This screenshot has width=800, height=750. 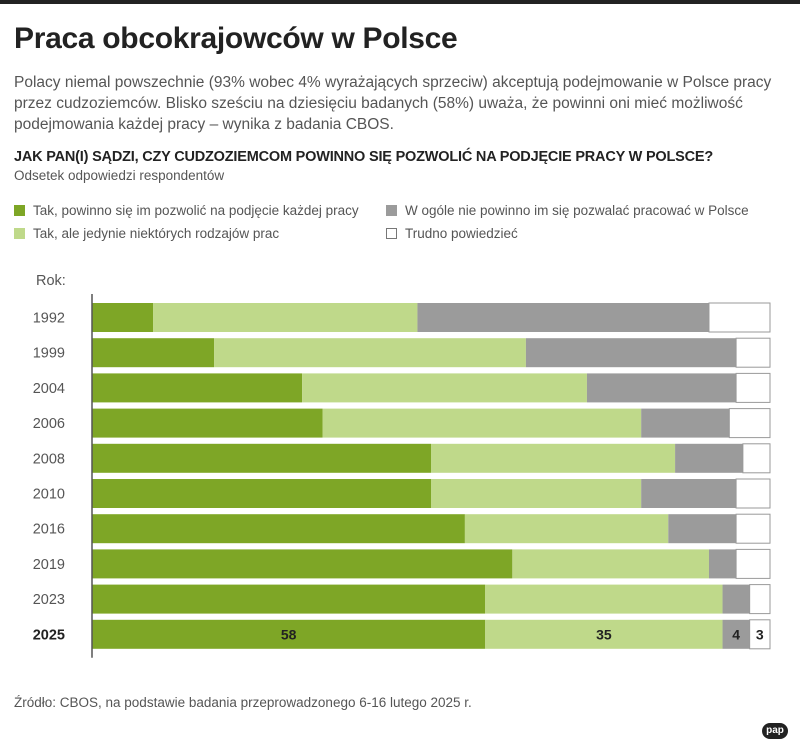 What do you see at coordinates (49, 319) in the screenshot?
I see `year-label-1992: 1992` at bounding box center [49, 319].